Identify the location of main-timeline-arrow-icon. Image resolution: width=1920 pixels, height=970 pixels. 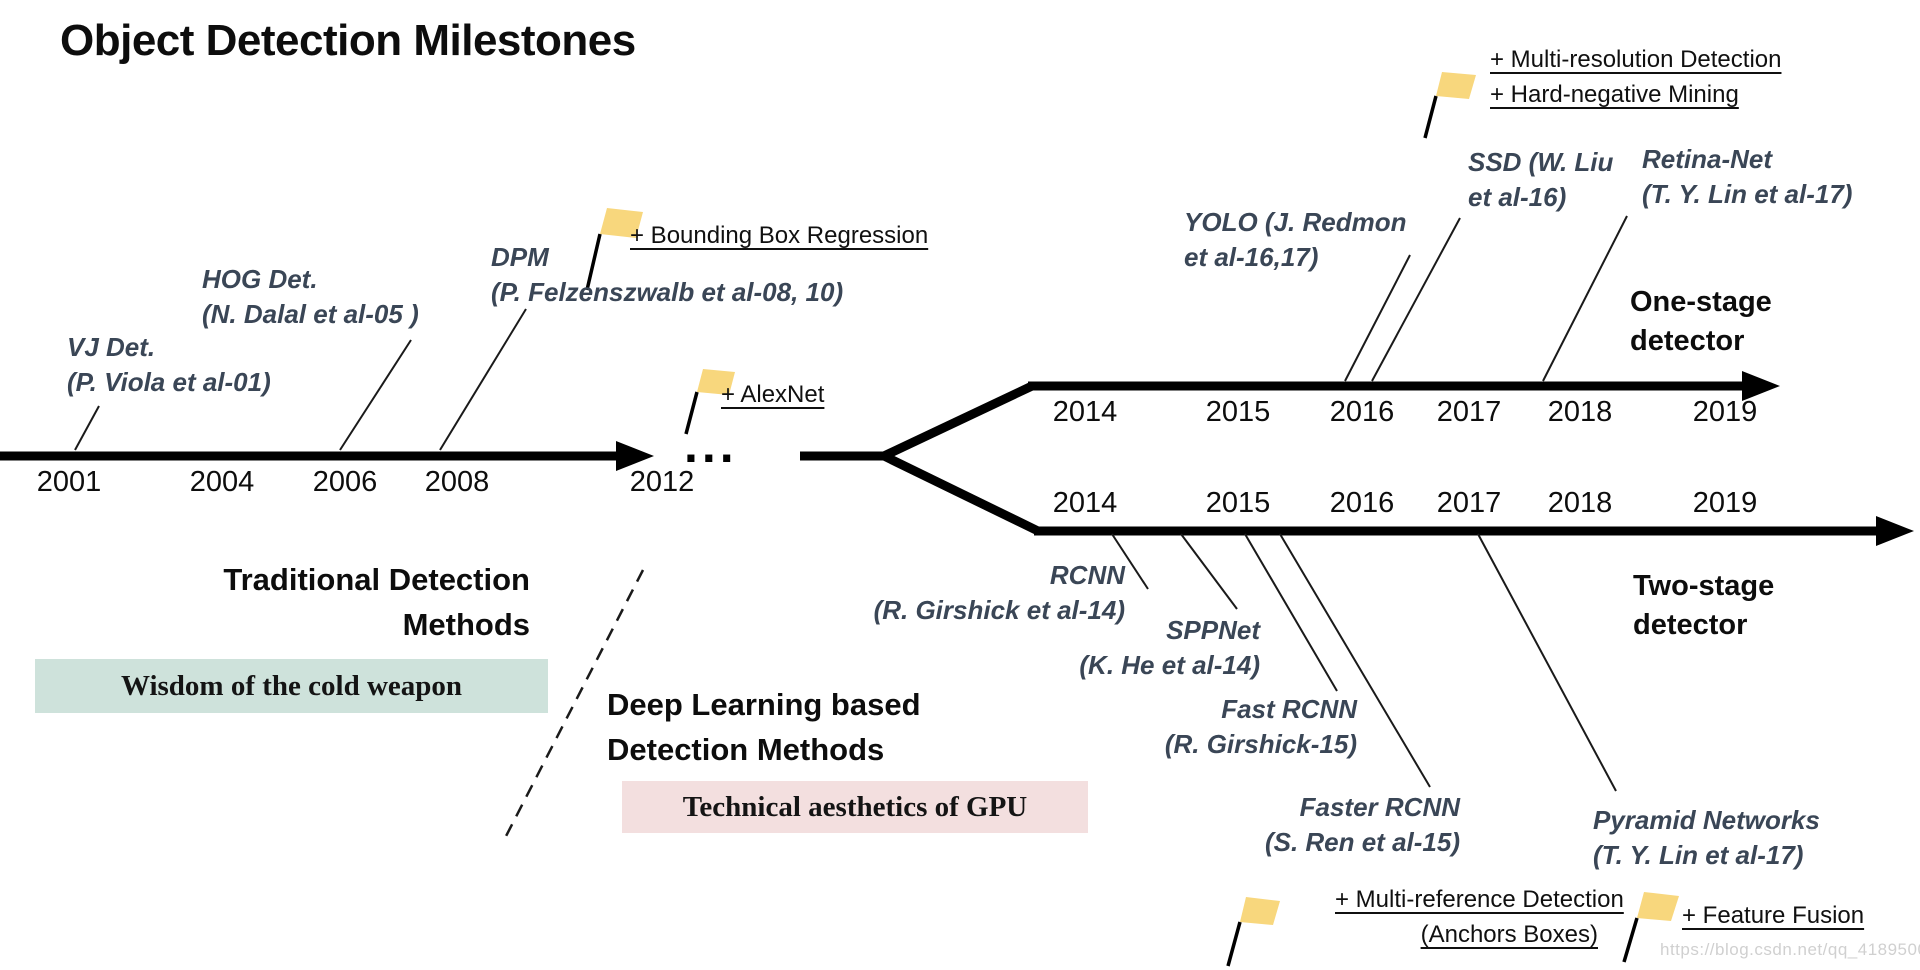
(635, 456).